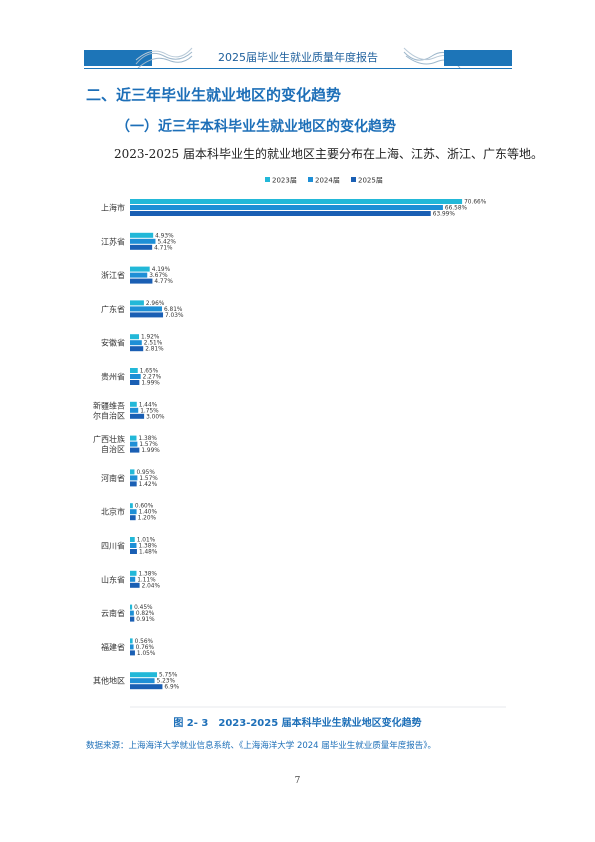 This screenshot has height=842, width=595. I want to click on category-label: 新疆维吾, so click(109, 405).